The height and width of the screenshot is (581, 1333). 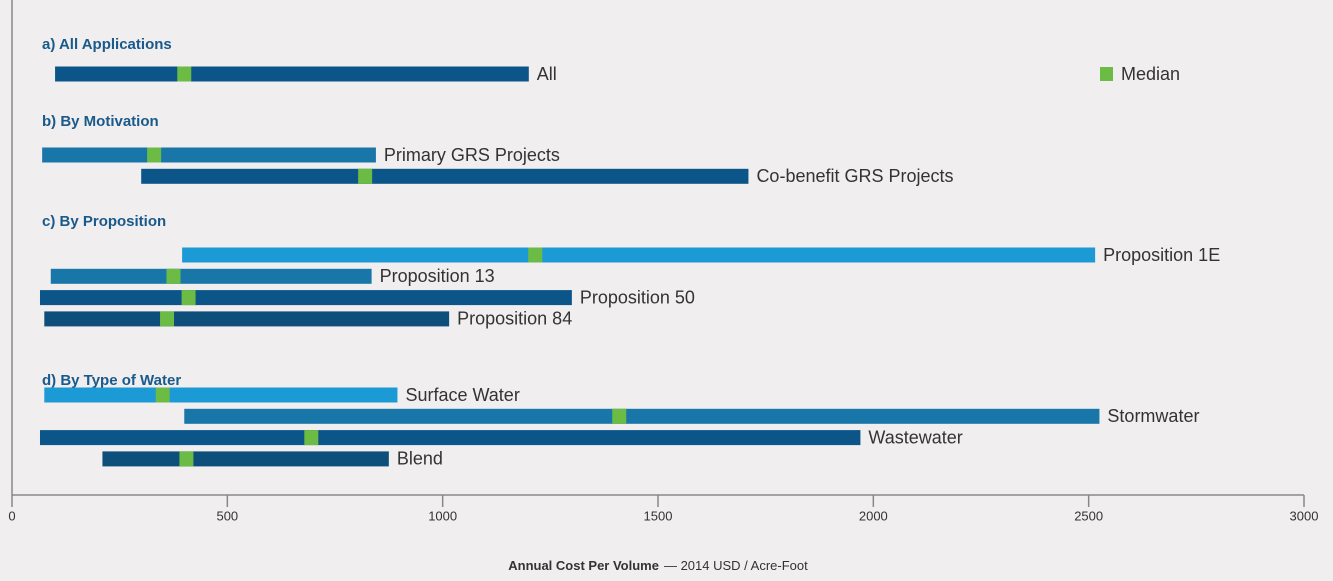 I want to click on bar-label: Stormwater, so click(x=1153, y=416).